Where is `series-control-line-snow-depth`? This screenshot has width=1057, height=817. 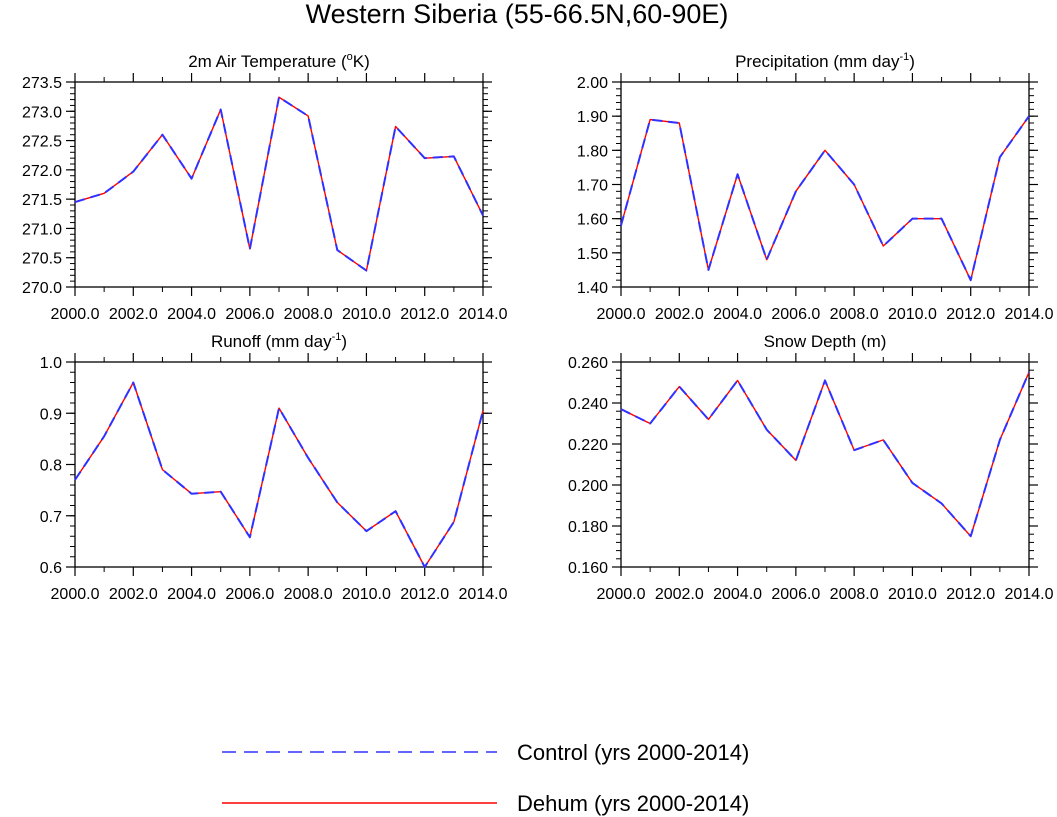
series-control-line-snow-depth is located at coordinates (825, 454).